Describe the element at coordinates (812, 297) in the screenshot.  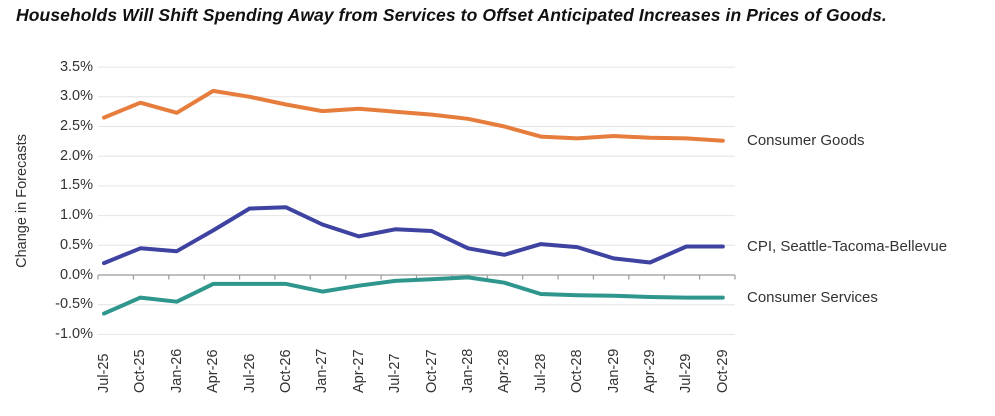
I see `series-label: Consumer Services` at that location.